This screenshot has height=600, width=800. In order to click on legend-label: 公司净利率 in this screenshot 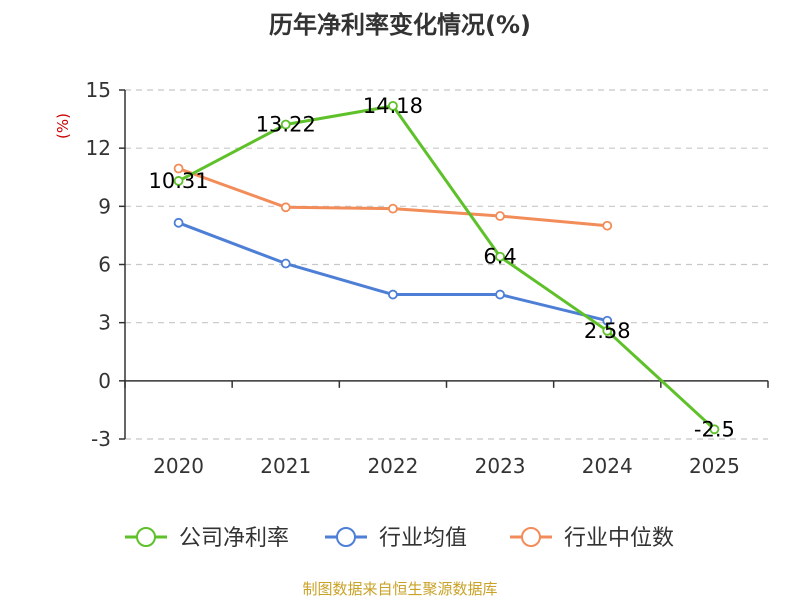, I will do `click(234, 538)`.